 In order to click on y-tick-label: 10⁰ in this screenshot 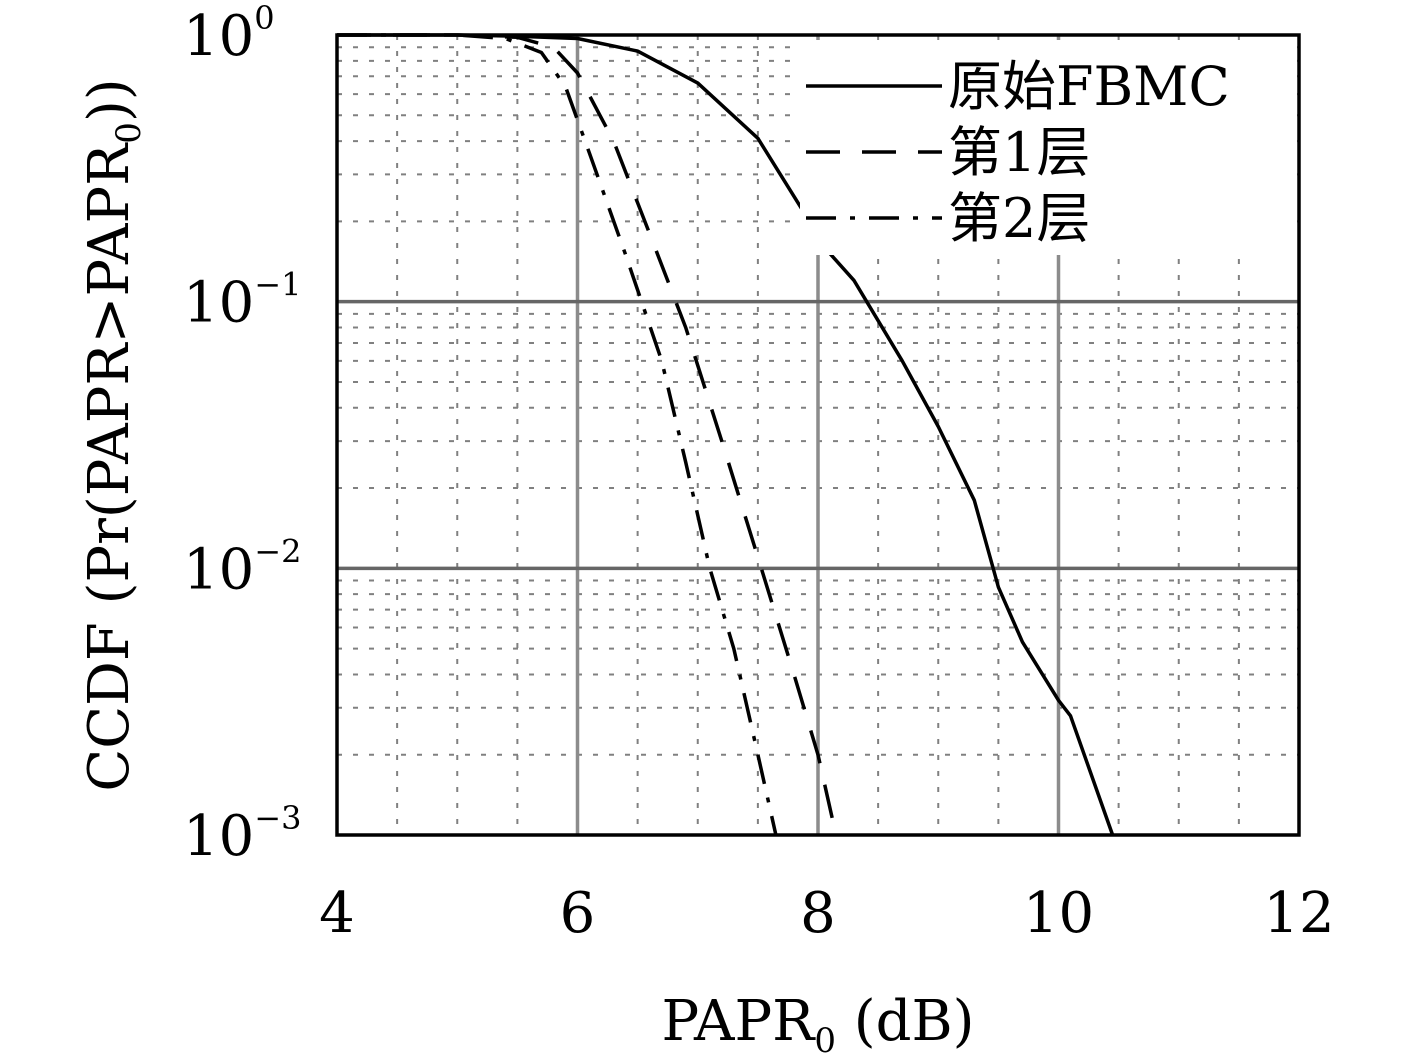, I will do `click(229, 34)`.